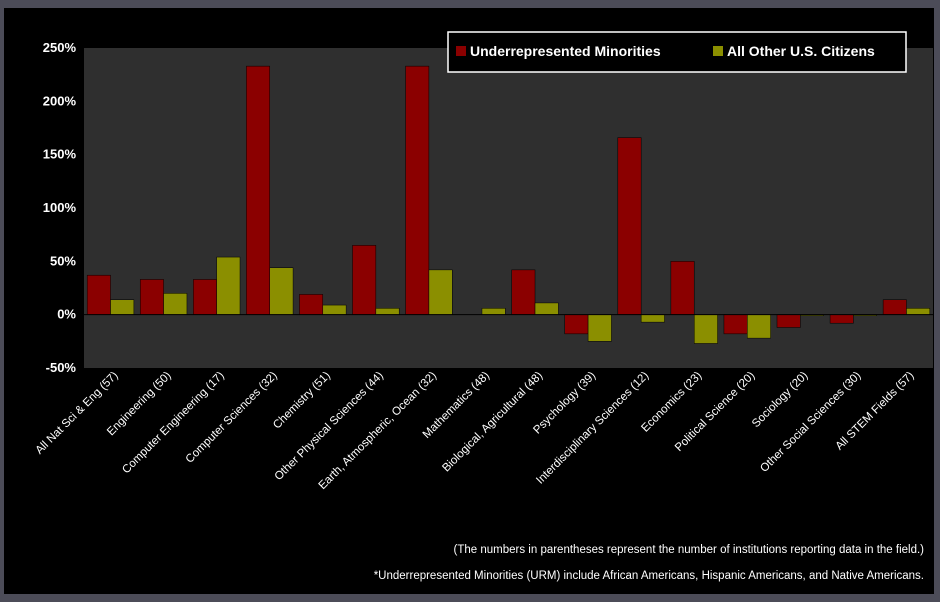 This screenshot has width=940, height=602. I want to click on x-category-label: Other Social Sciences (30), so click(810, 422).